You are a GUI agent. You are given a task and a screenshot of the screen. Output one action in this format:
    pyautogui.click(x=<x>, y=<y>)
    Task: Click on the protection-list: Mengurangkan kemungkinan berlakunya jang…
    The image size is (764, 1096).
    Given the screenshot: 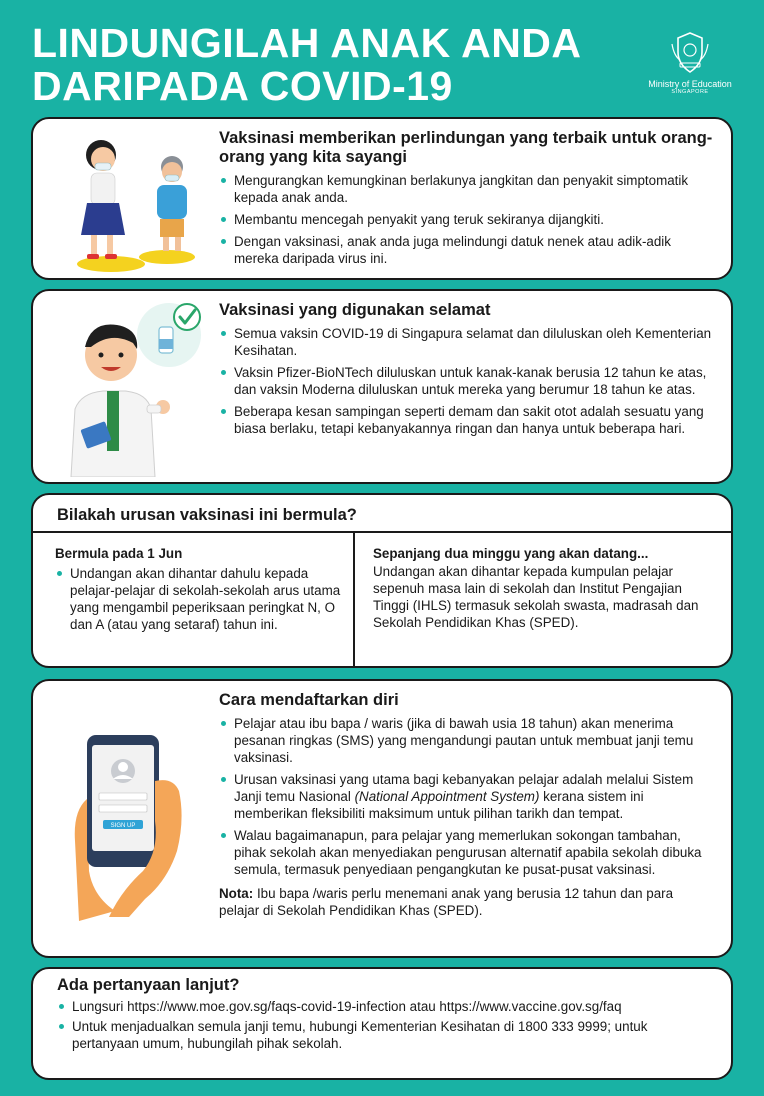 What is the action you would take?
    pyautogui.click(x=466, y=219)
    